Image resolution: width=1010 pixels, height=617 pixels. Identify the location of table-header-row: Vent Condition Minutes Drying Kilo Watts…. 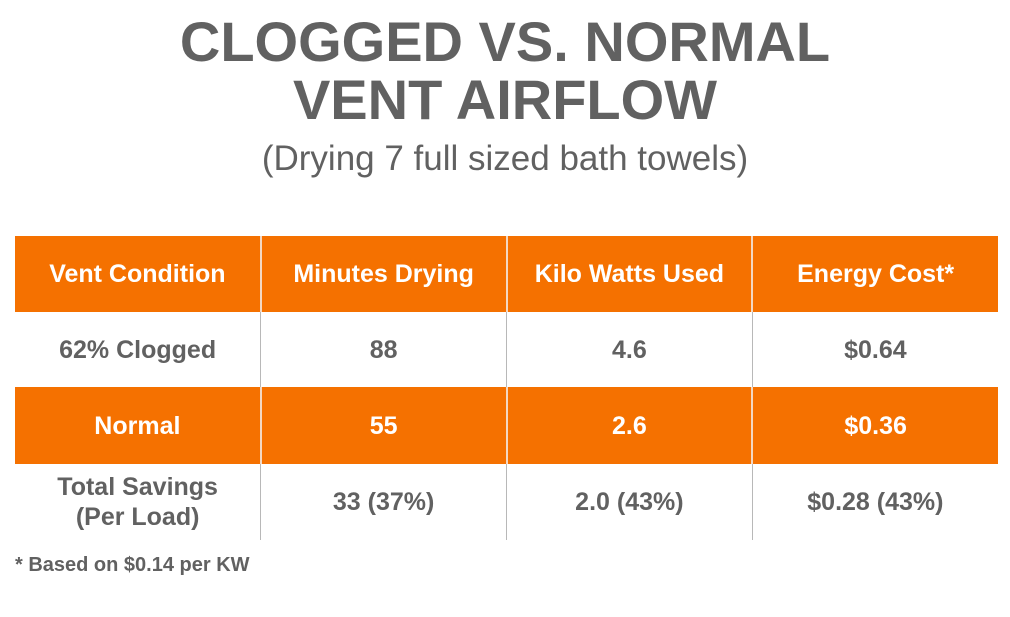
(506, 274).